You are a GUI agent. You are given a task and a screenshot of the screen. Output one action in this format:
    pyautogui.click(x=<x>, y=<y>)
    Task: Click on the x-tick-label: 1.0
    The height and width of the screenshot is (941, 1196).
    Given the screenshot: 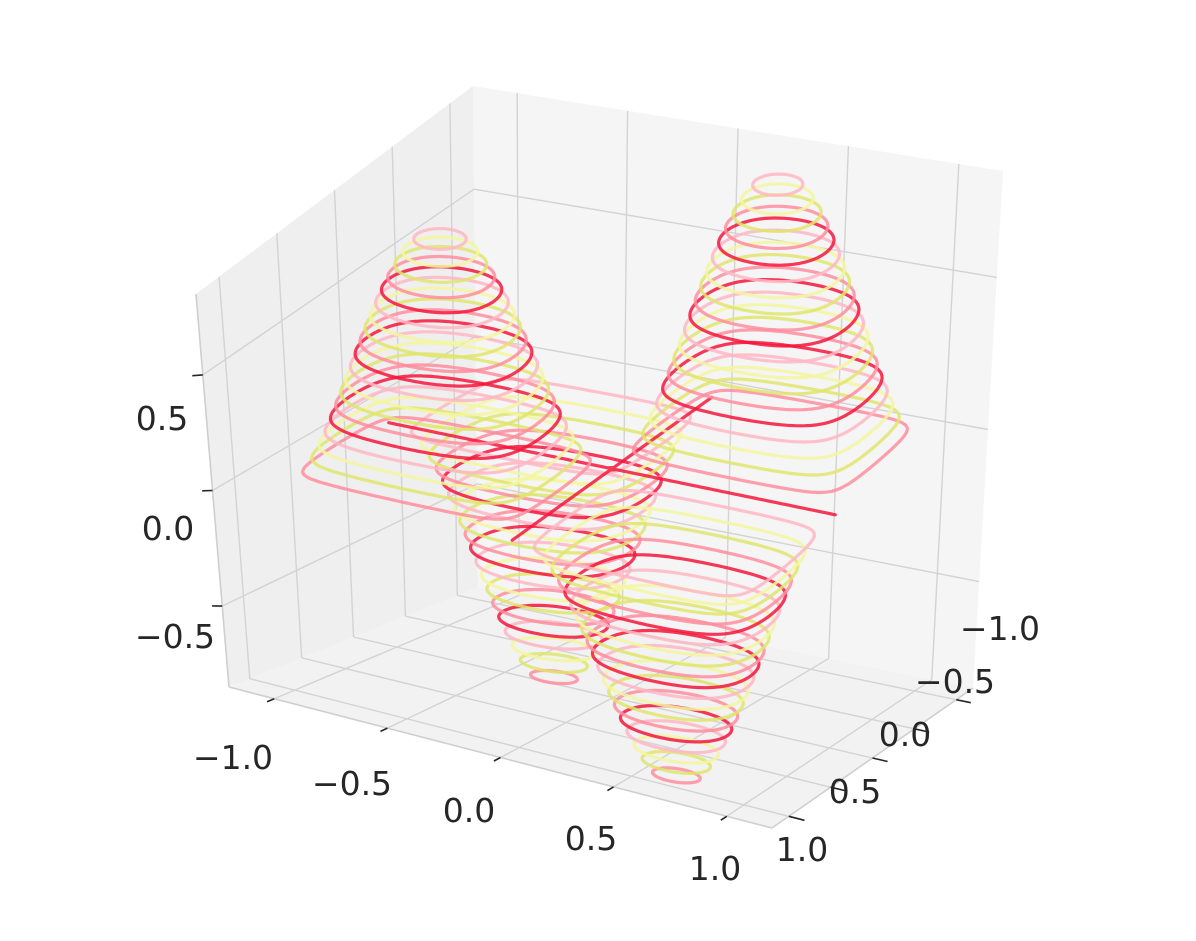 What is the action you would take?
    pyautogui.click(x=715, y=868)
    